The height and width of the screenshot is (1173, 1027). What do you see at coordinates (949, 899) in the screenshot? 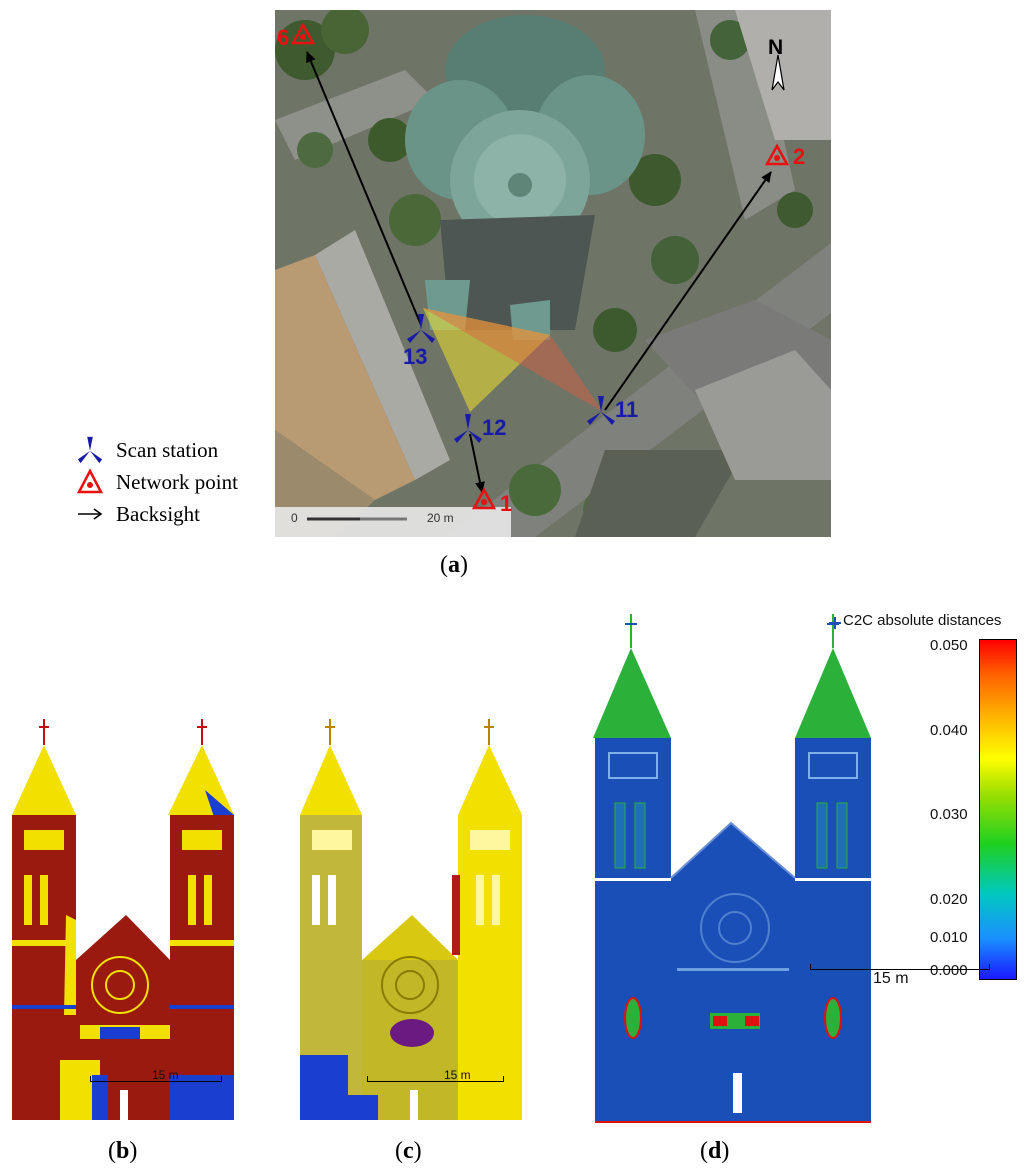
I see `colorbar-tick: 0.020` at bounding box center [949, 899].